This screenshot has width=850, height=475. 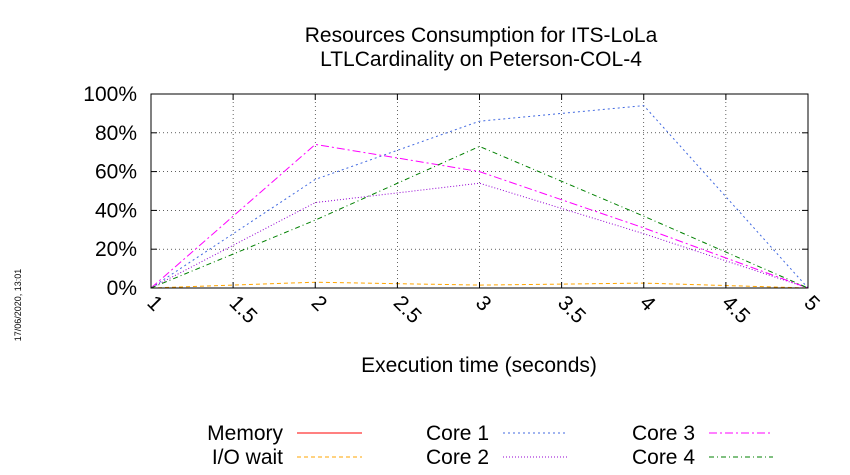 What do you see at coordinates (154, 303) in the screenshot?
I see `x-tick-label: 1` at bounding box center [154, 303].